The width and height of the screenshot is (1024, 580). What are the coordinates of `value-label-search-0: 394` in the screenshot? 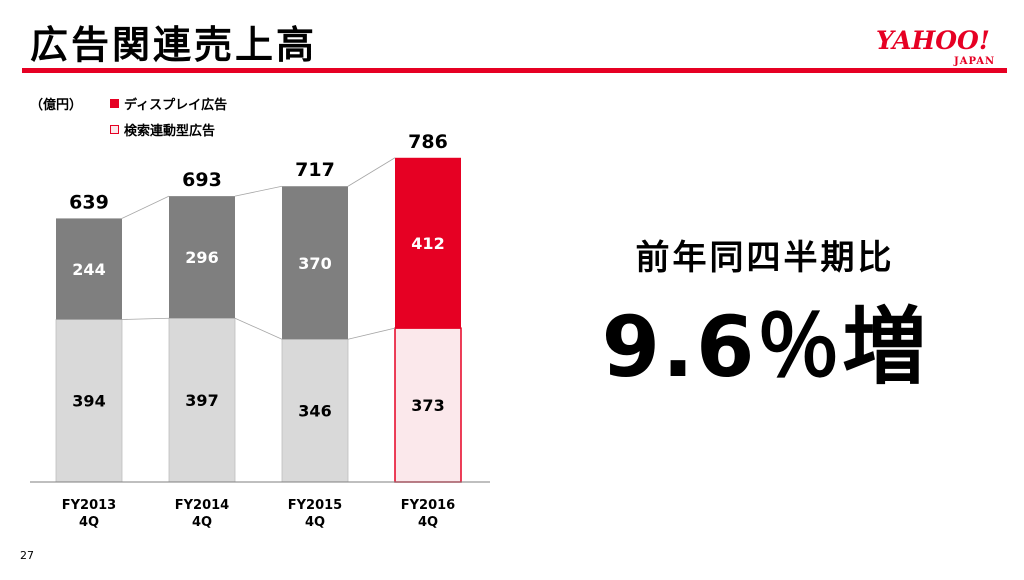 It's located at (88, 401).